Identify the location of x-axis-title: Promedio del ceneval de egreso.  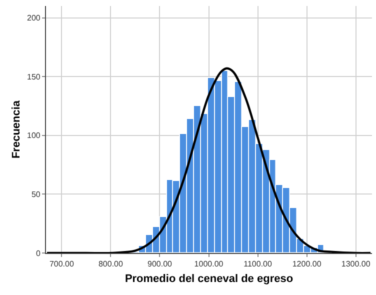
(209, 278).